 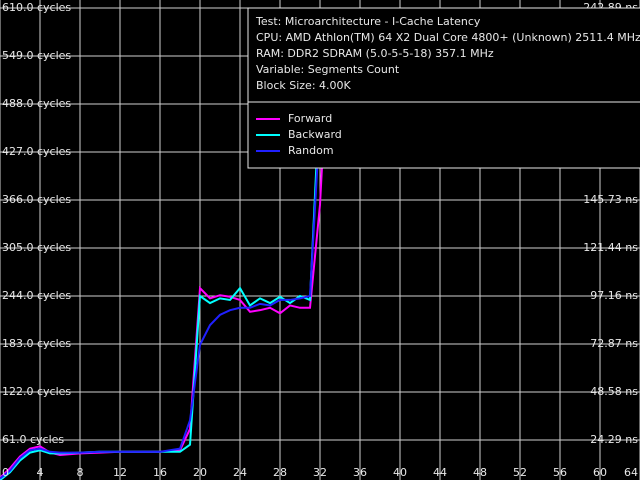 I want to click on y-tick-label: 366.0 cycles, so click(x=36, y=199).